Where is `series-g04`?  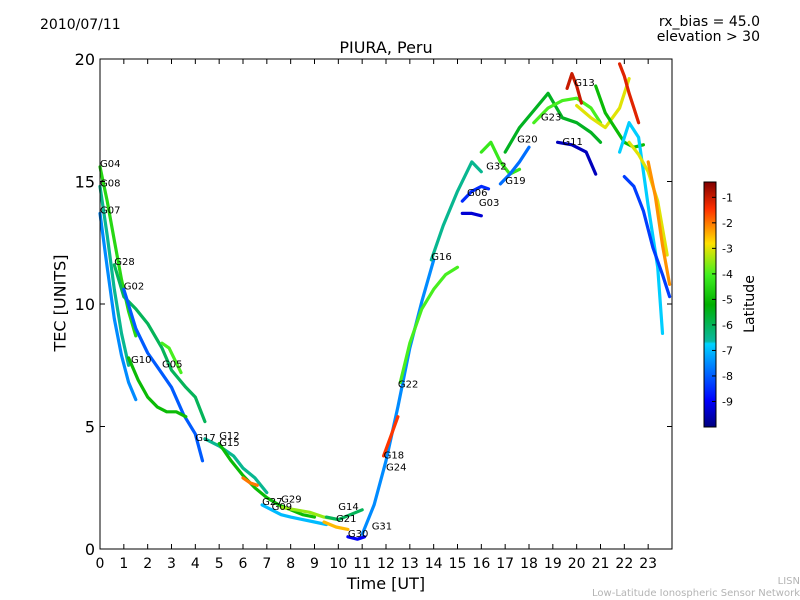 series-g04 is located at coordinates (118, 251).